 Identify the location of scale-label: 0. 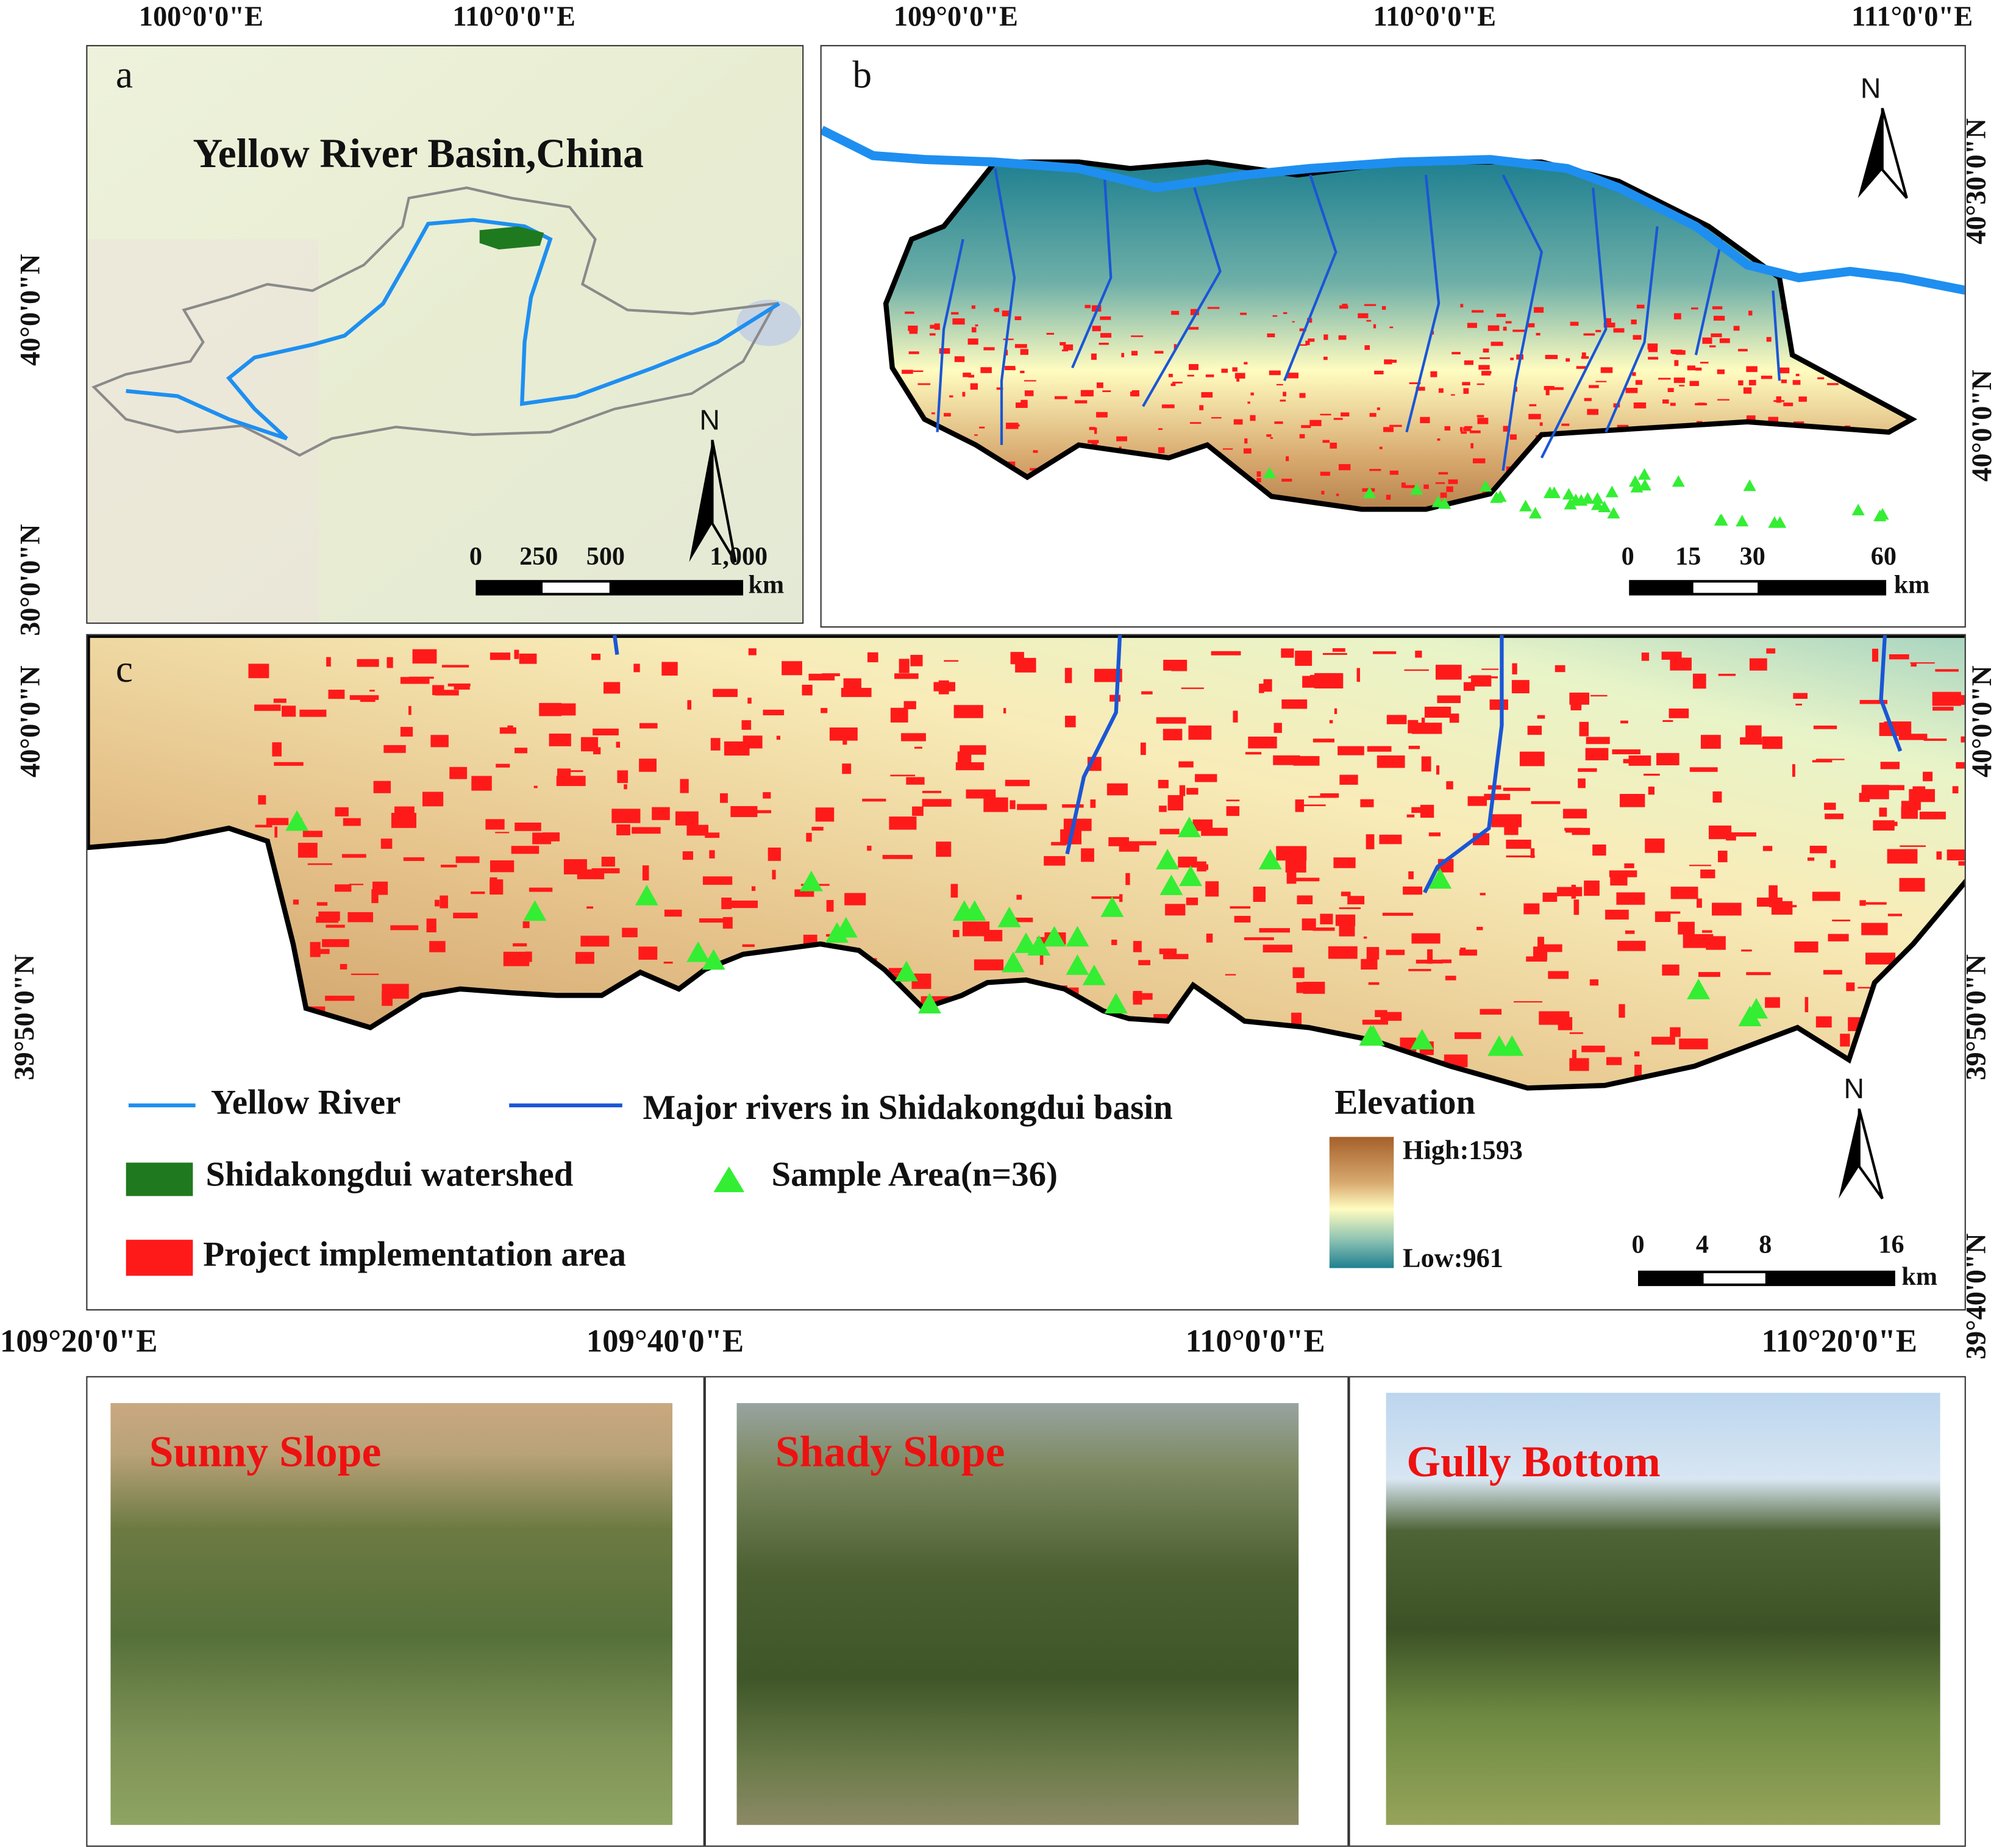
(1627, 557).